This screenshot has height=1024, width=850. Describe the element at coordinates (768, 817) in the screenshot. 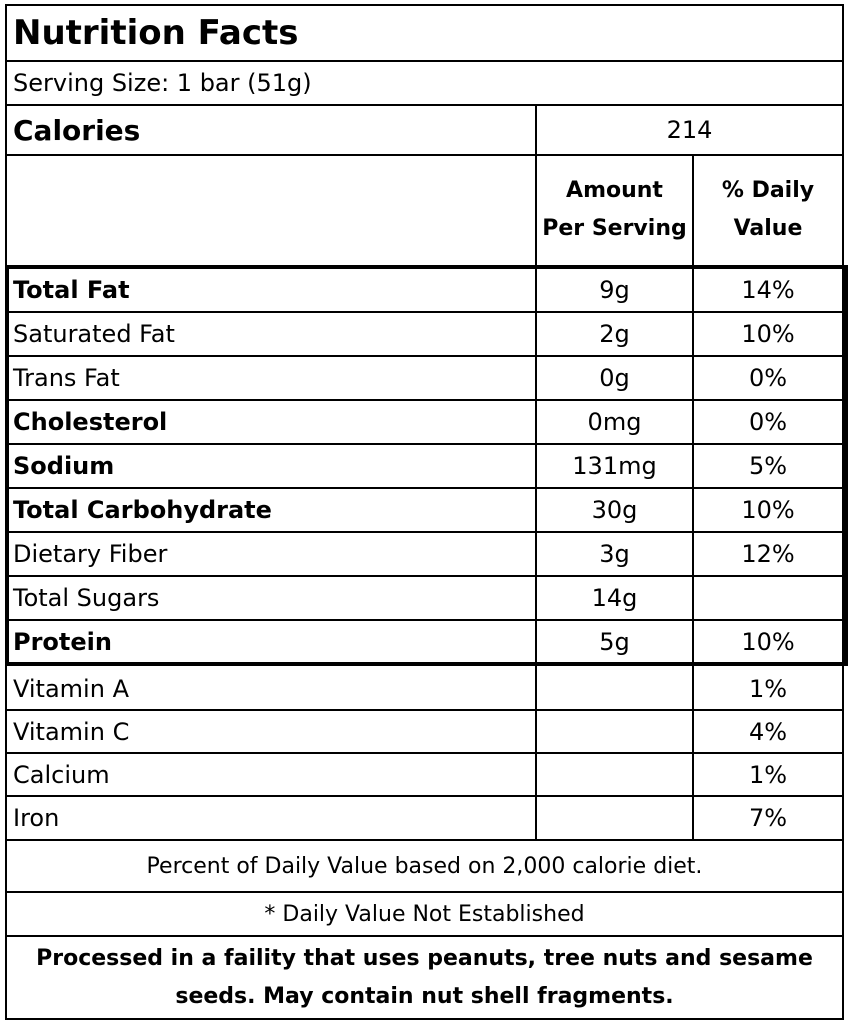

I see `vitamin-daily-value: 7%` at that location.